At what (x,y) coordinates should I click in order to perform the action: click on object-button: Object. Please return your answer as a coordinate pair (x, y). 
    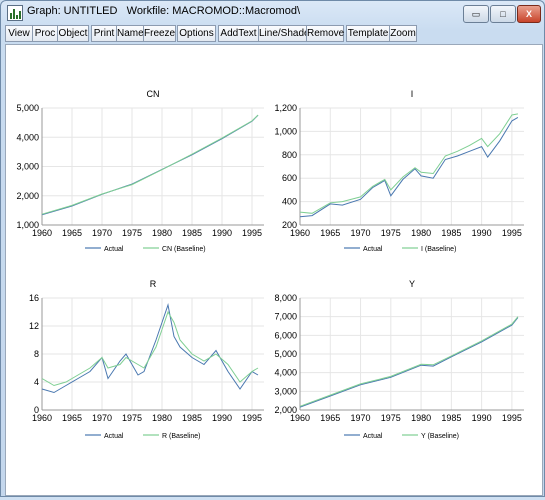
    Looking at the image, I should click on (73, 33).